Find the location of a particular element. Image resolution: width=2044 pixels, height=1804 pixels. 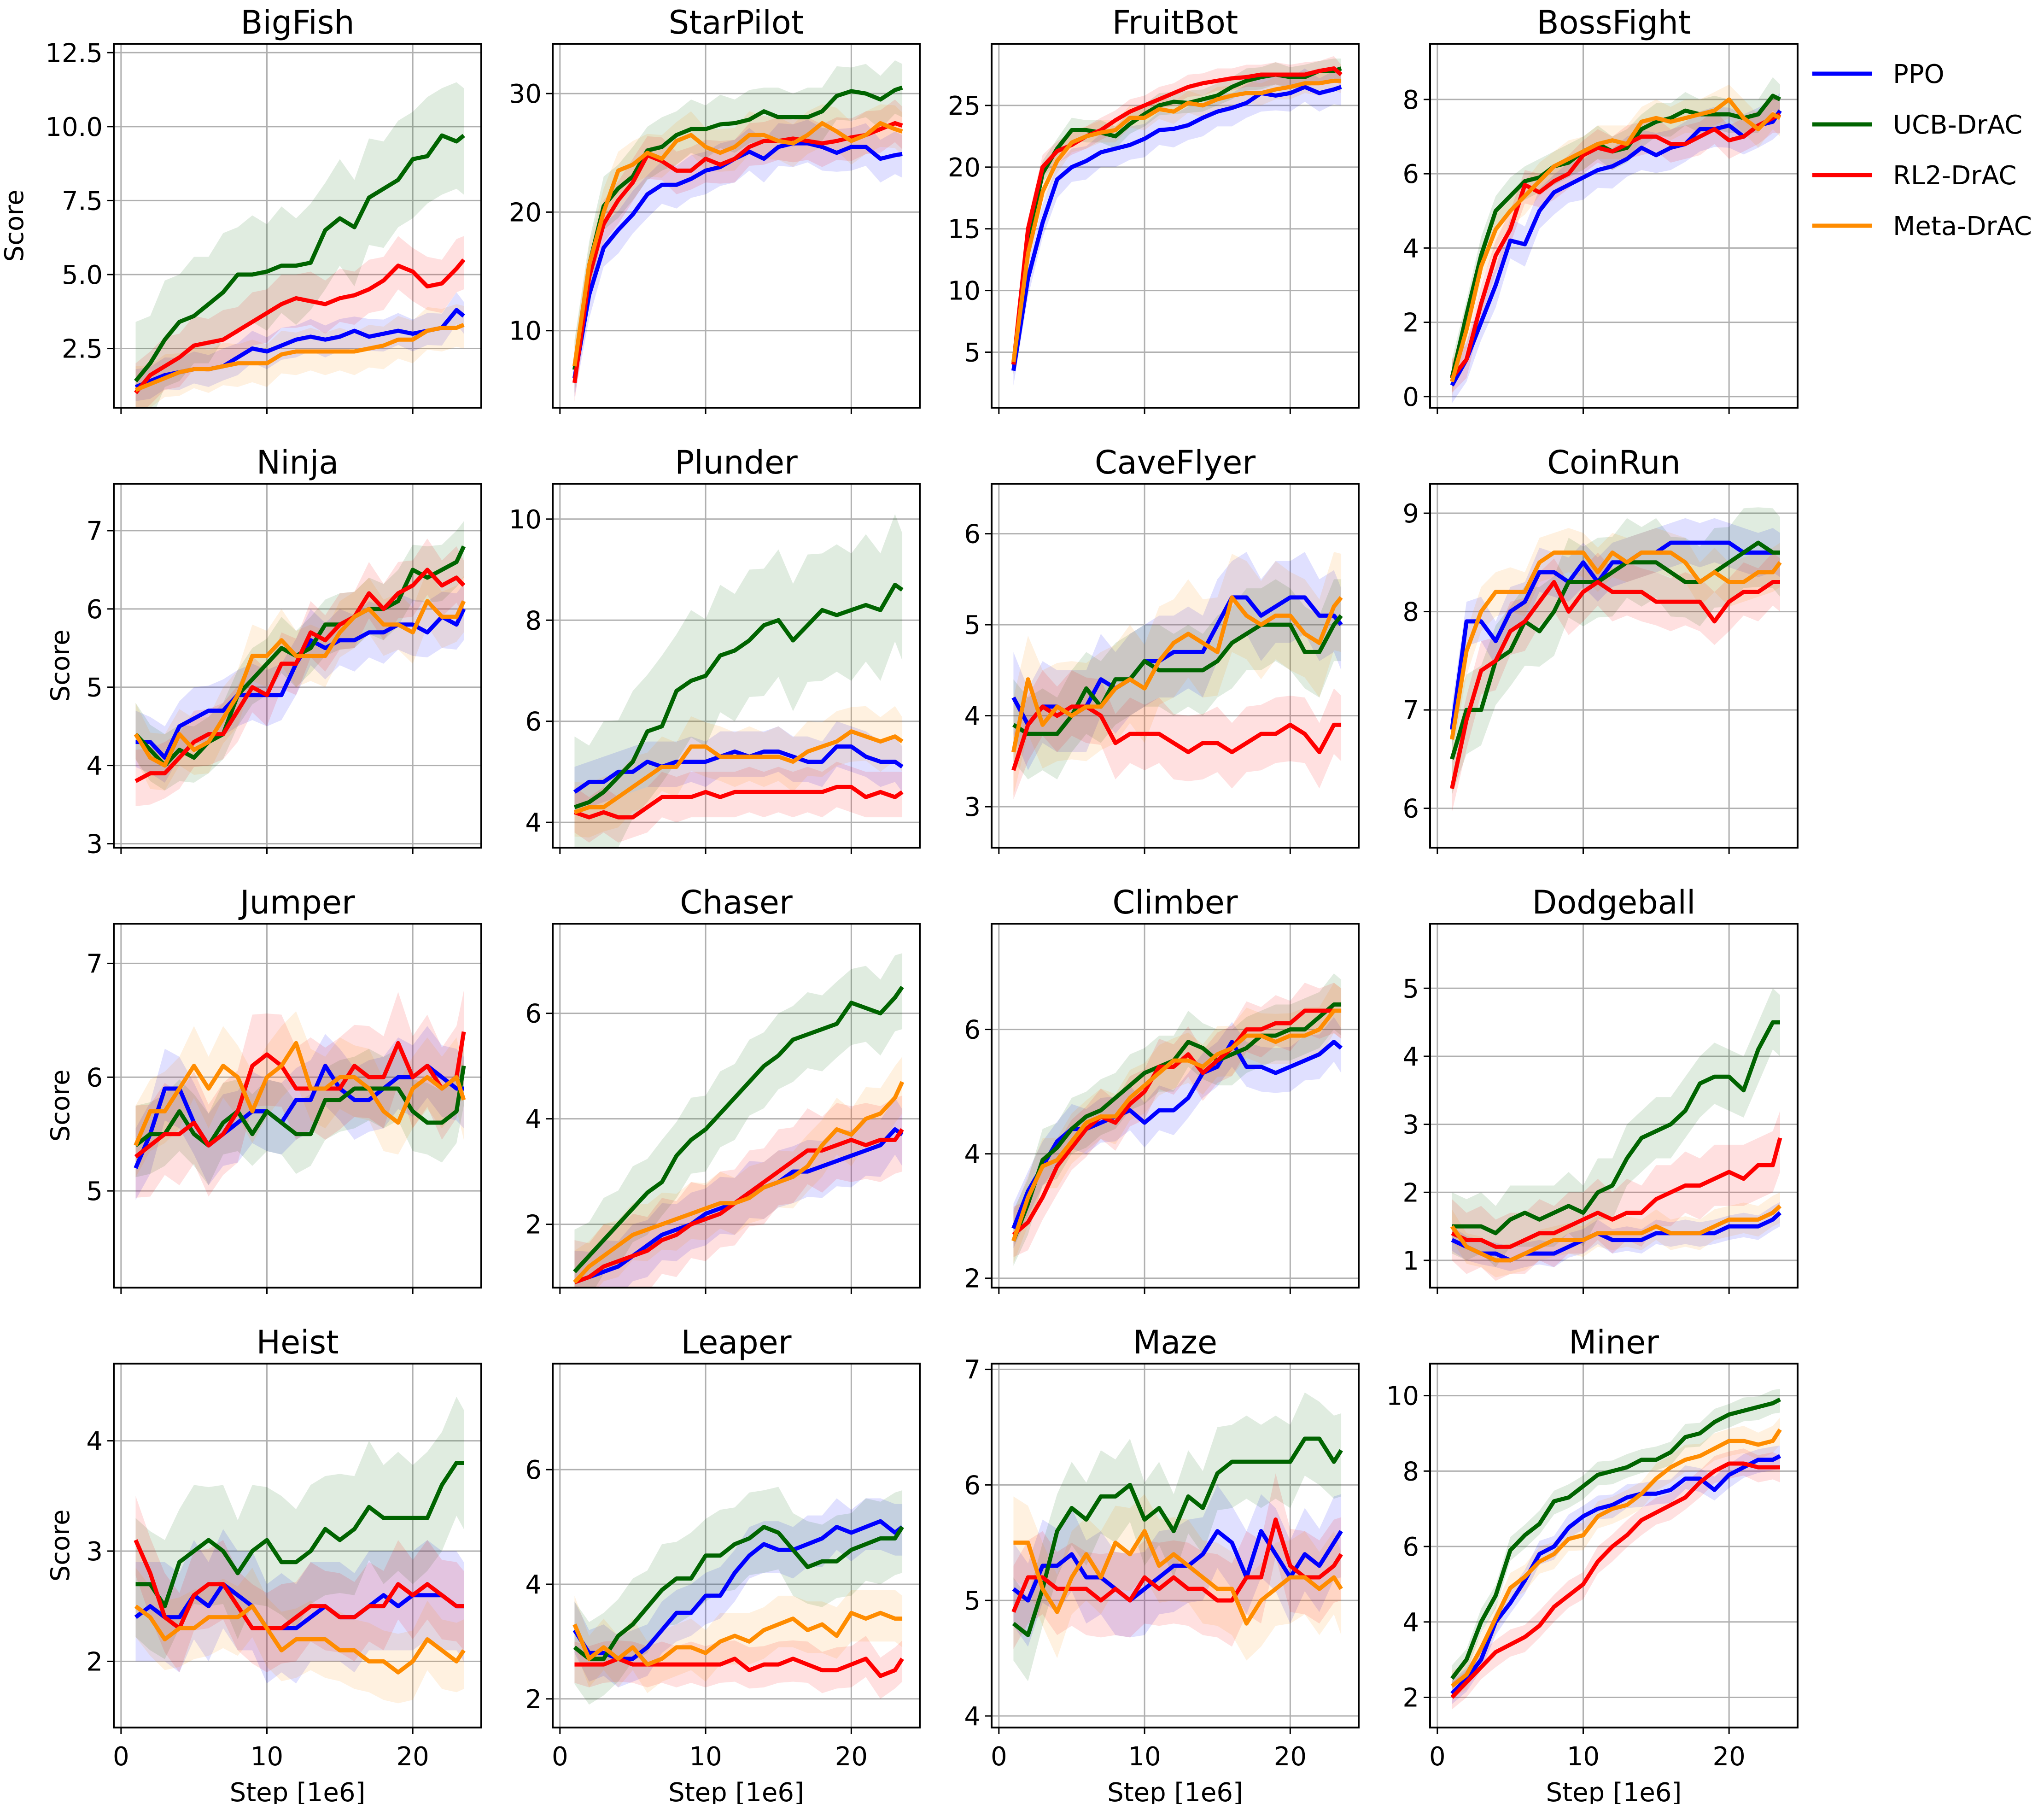

subplot-miner: 2 4 6 8 10 0 10 20 Miner Step [1e6] is located at coordinates (1592, 1564).